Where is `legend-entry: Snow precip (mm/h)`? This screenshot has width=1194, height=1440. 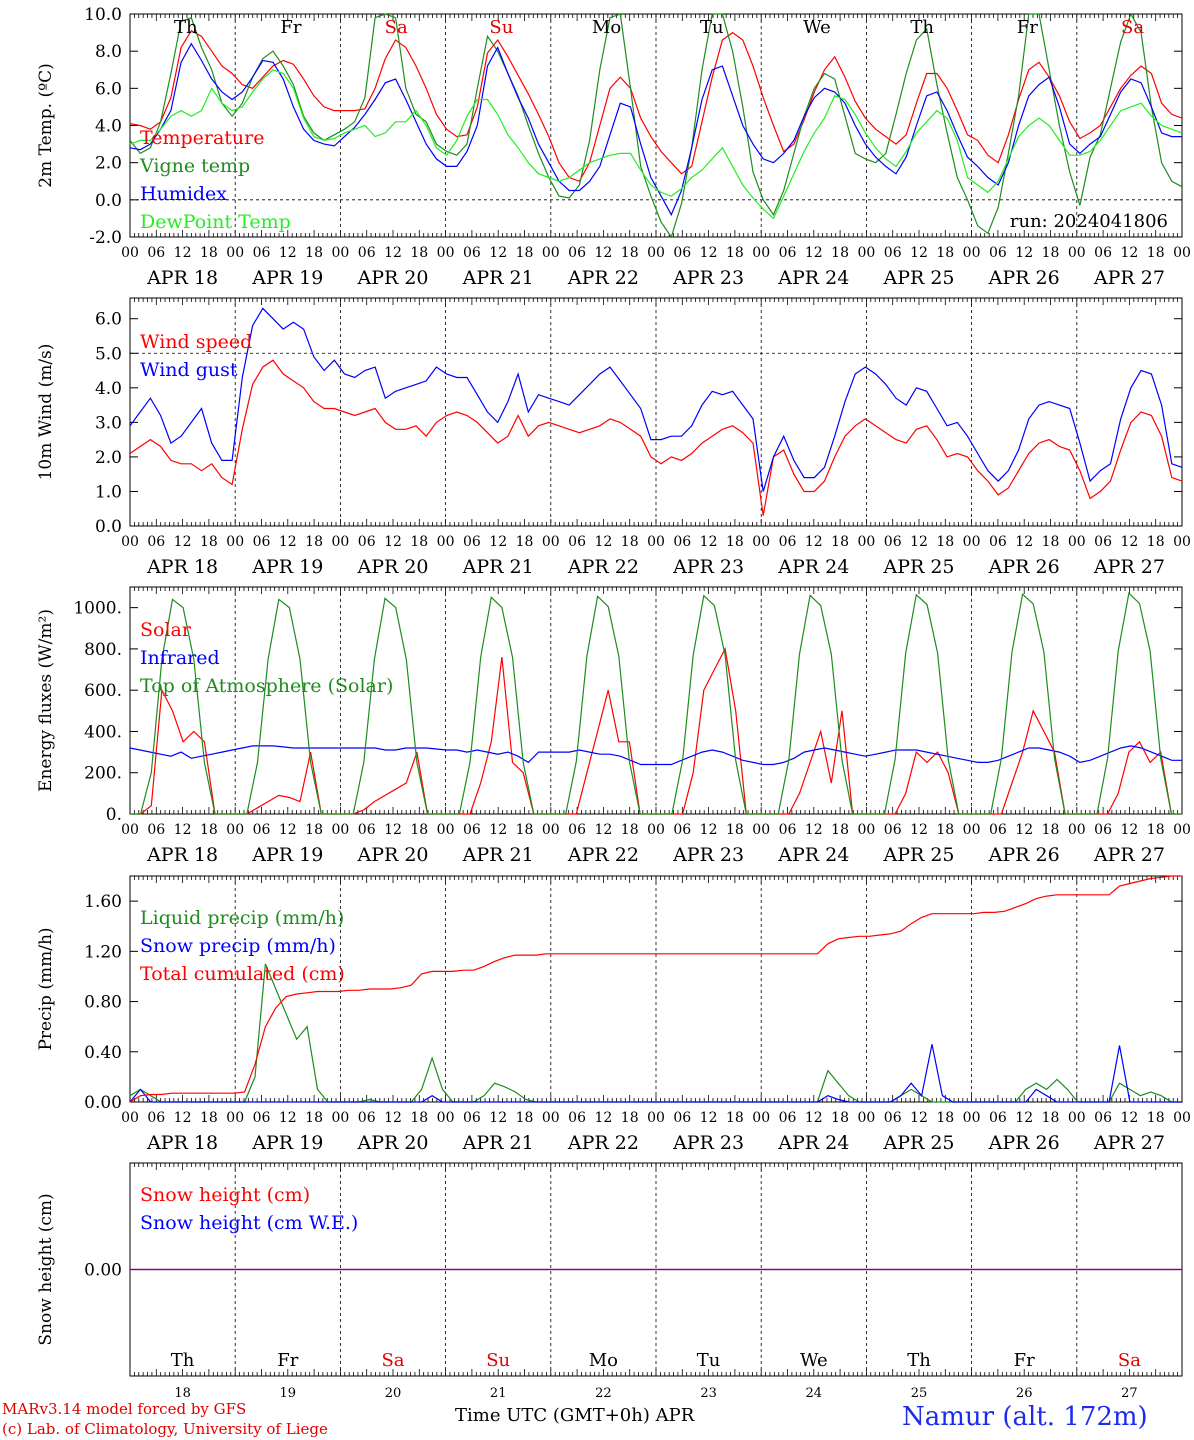 legend-entry: Snow precip (mm/h) is located at coordinates (238, 946).